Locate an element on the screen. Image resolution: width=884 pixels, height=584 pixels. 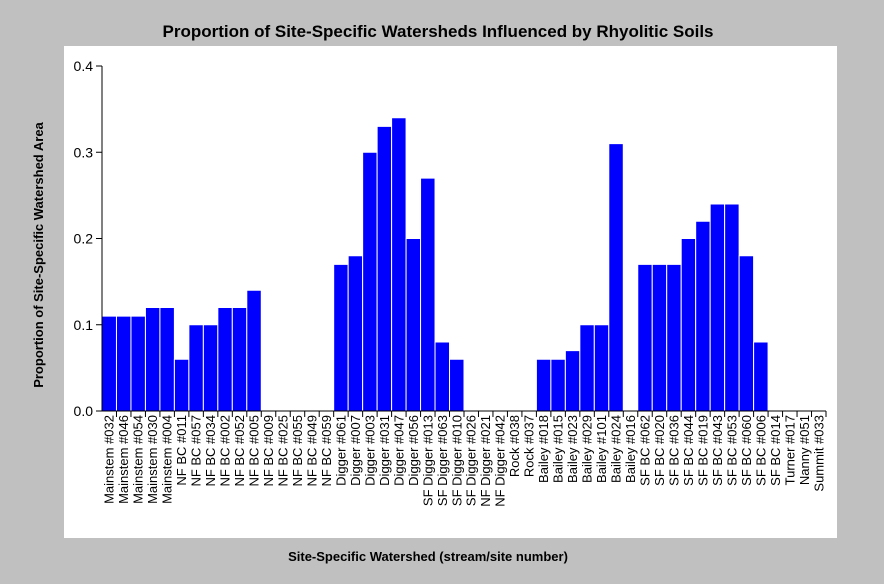
x-tick-label-50: Summit #033 is located at coordinates (818, 453).